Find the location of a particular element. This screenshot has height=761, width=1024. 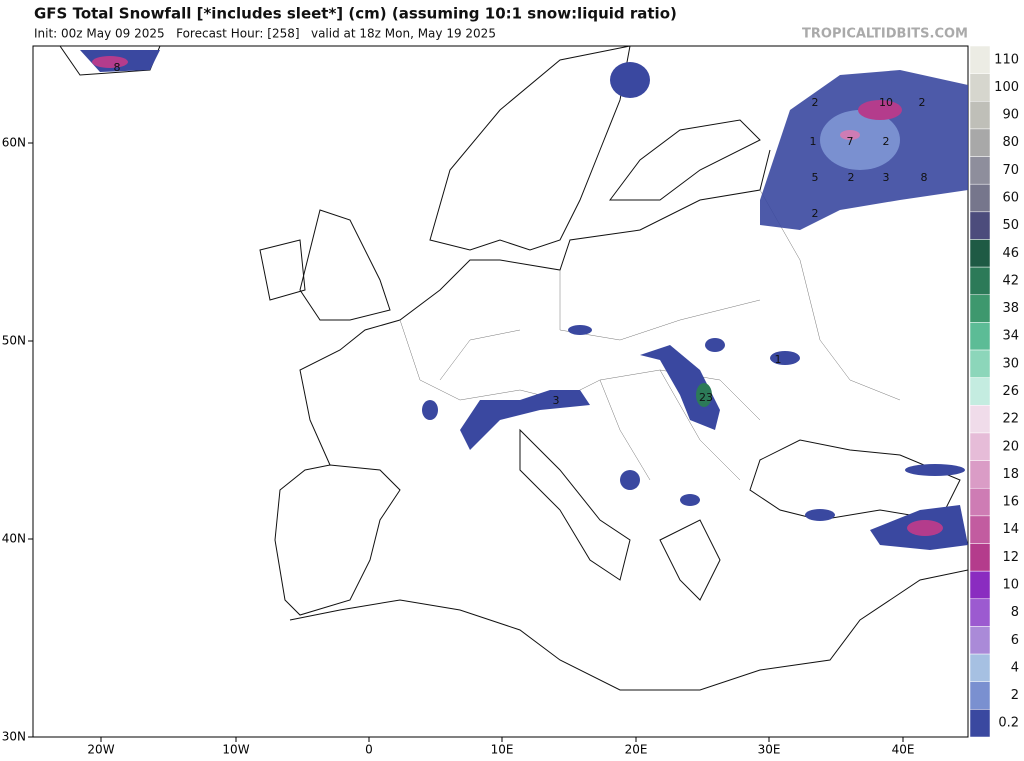

contour-label: 7 is located at coordinates (850, 141).